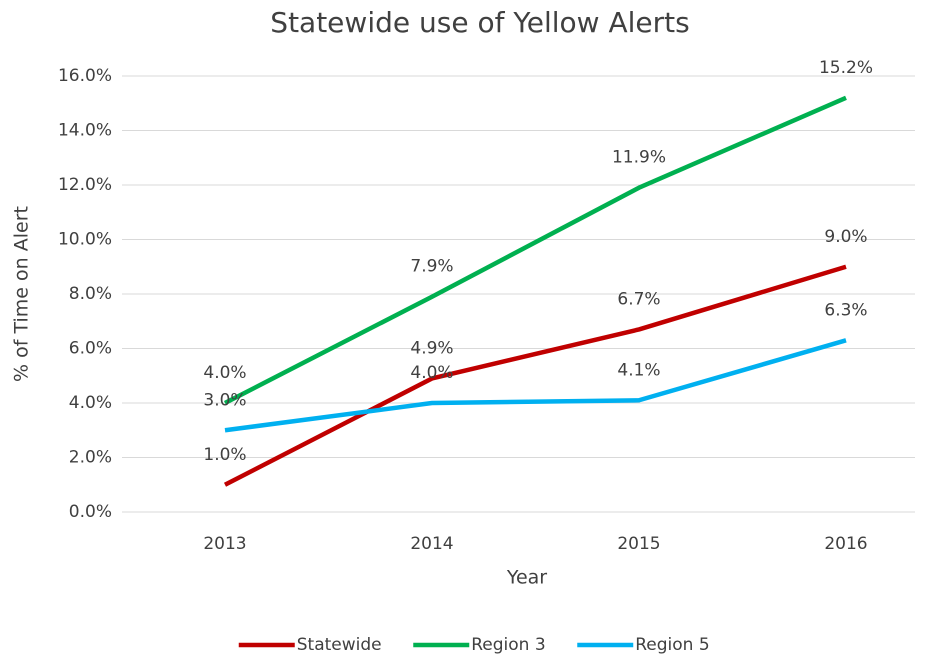 The image size is (934, 660). What do you see at coordinates (845, 544) in the screenshot?
I see `x-tick-label: 2016` at bounding box center [845, 544].